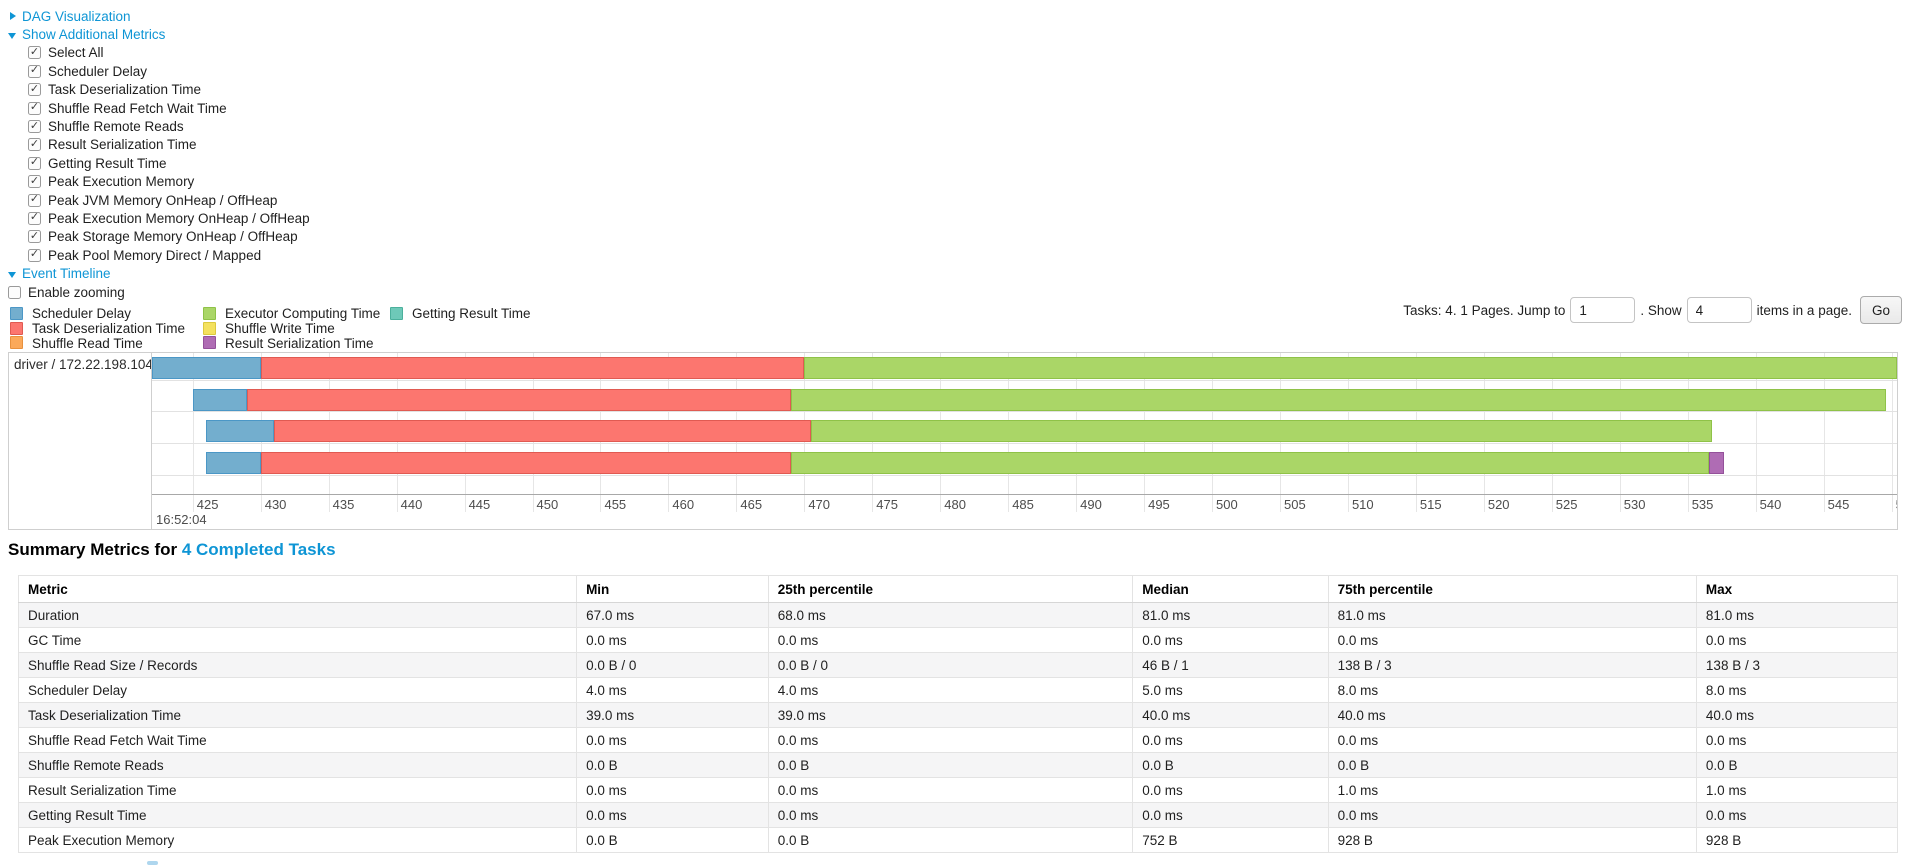  Describe the element at coordinates (169, 237) in the screenshot. I see `metric-checkbox-row: Peak Storage Memory OnHeap / OffHeap` at that location.